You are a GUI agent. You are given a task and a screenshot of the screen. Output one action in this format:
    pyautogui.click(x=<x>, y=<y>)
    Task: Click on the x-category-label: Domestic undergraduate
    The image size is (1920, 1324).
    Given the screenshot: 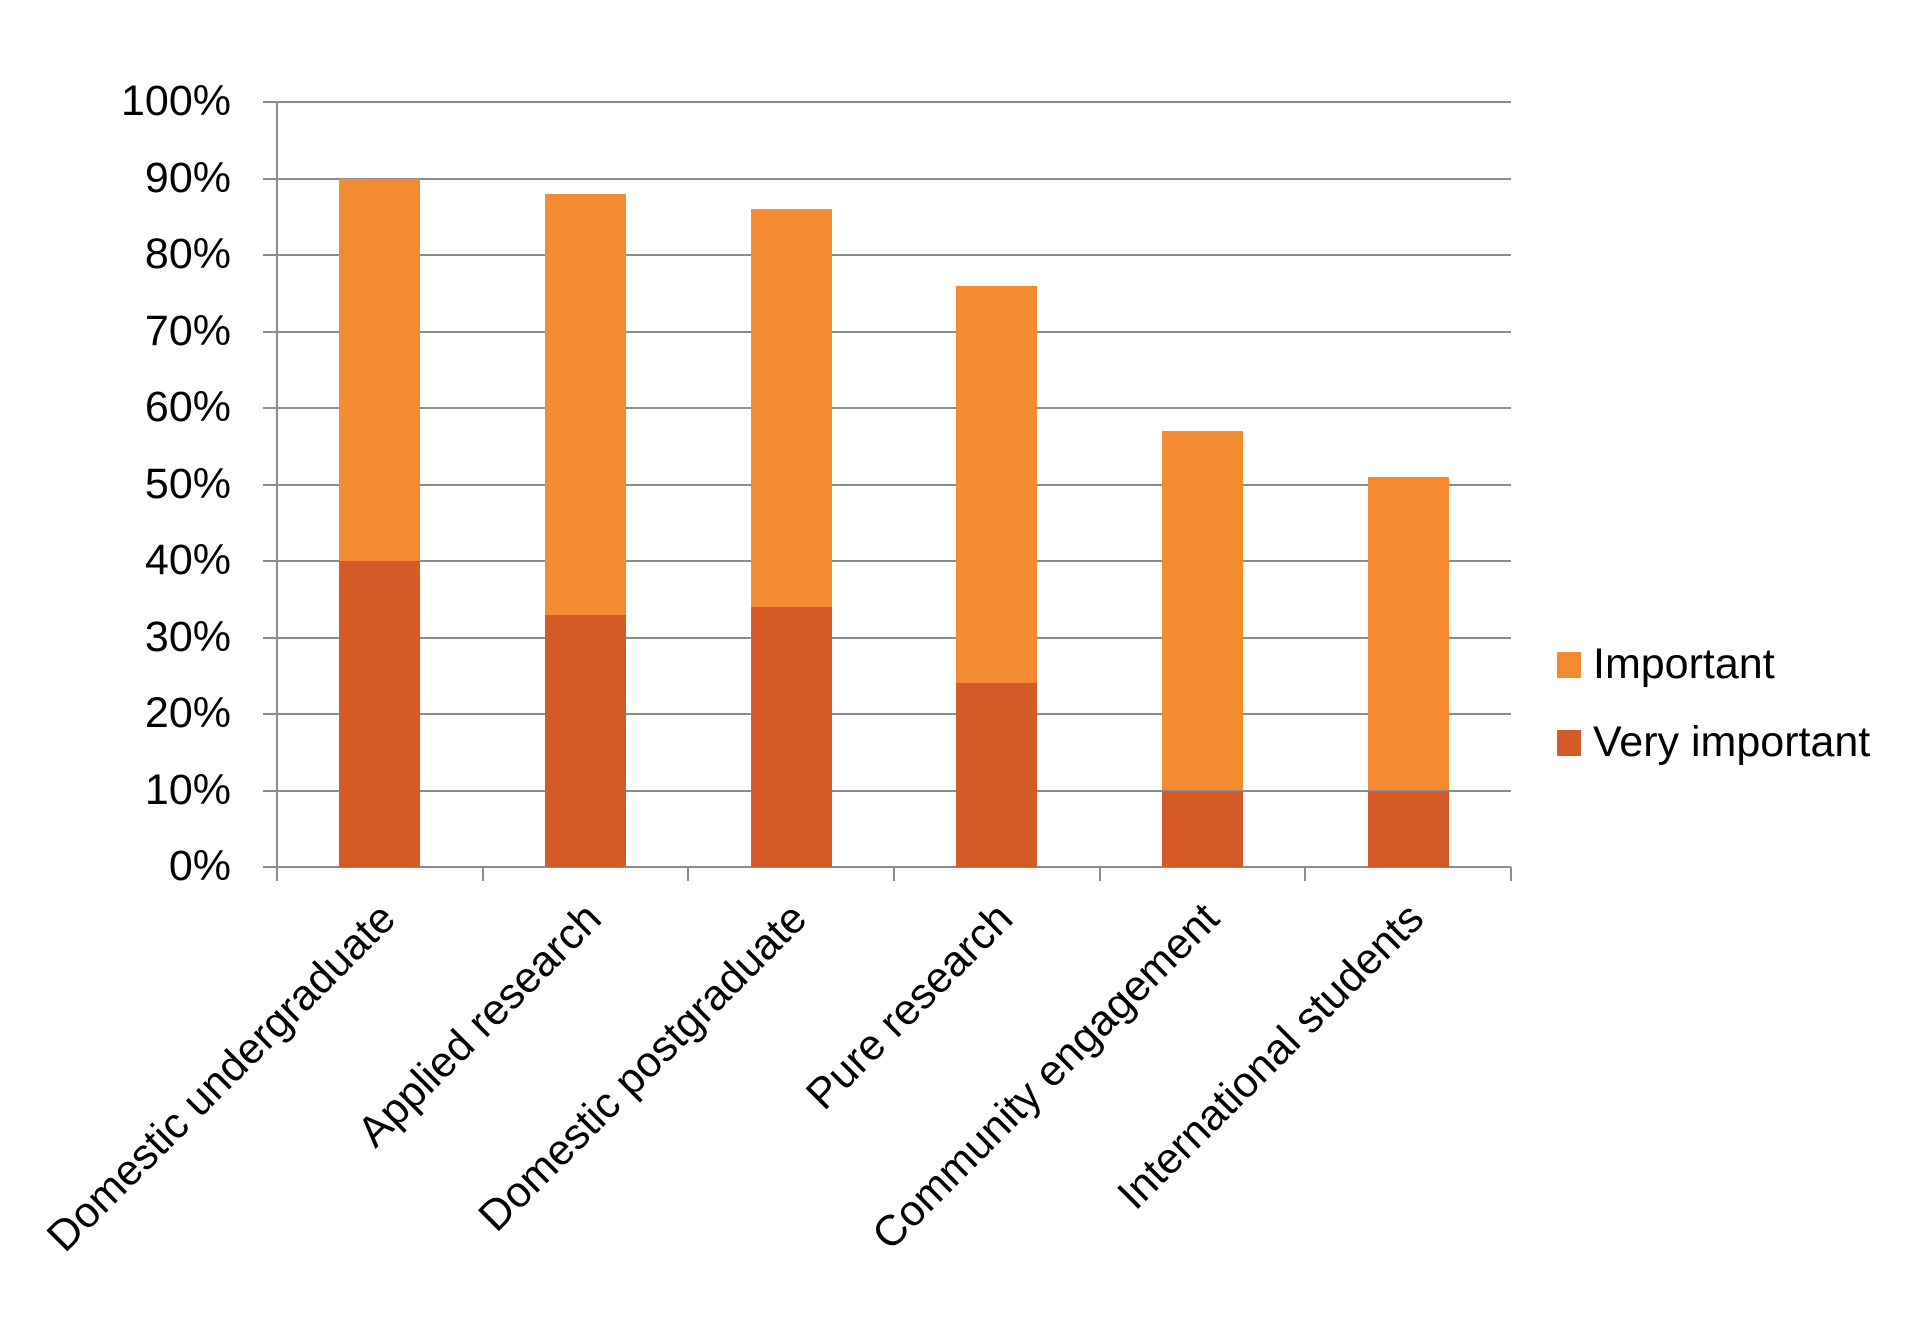 What is the action you would take?
    pyautogui.click(x=221, y=1077)
    